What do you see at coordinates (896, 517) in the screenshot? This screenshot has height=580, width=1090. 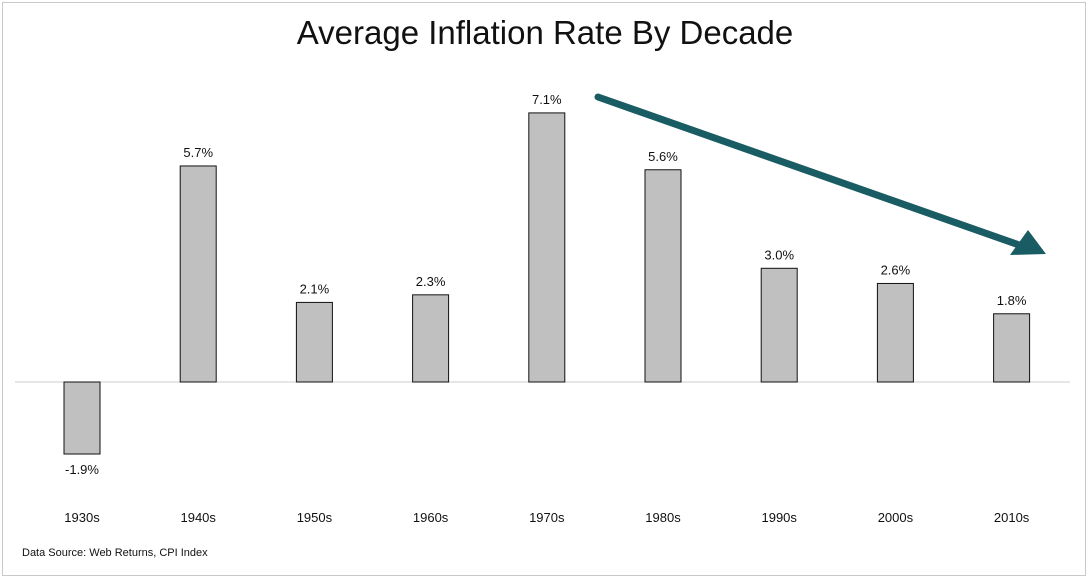 I see `x-tick-label: 2000s` at bounding box center [896, 517].